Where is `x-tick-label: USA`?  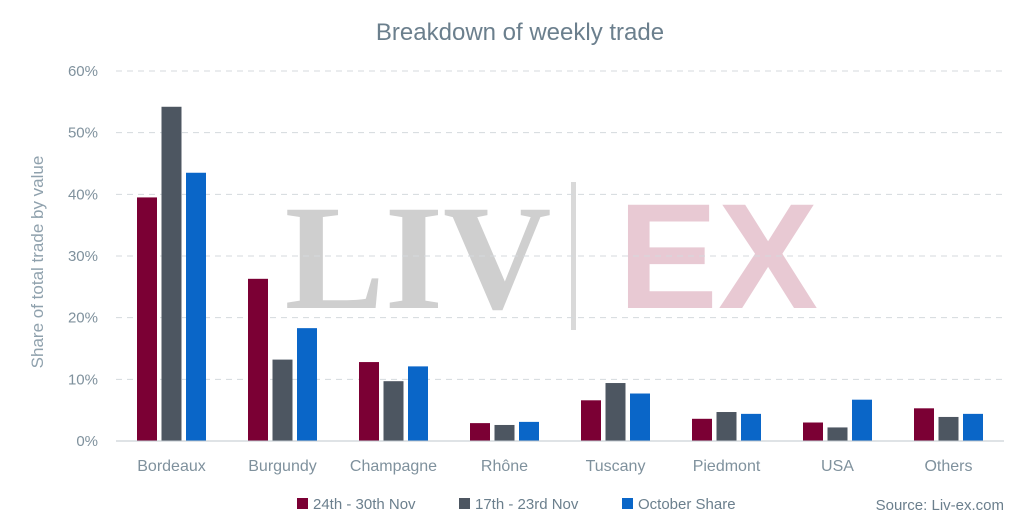 x-tick-label: USA is located at coordinates (837, 466).